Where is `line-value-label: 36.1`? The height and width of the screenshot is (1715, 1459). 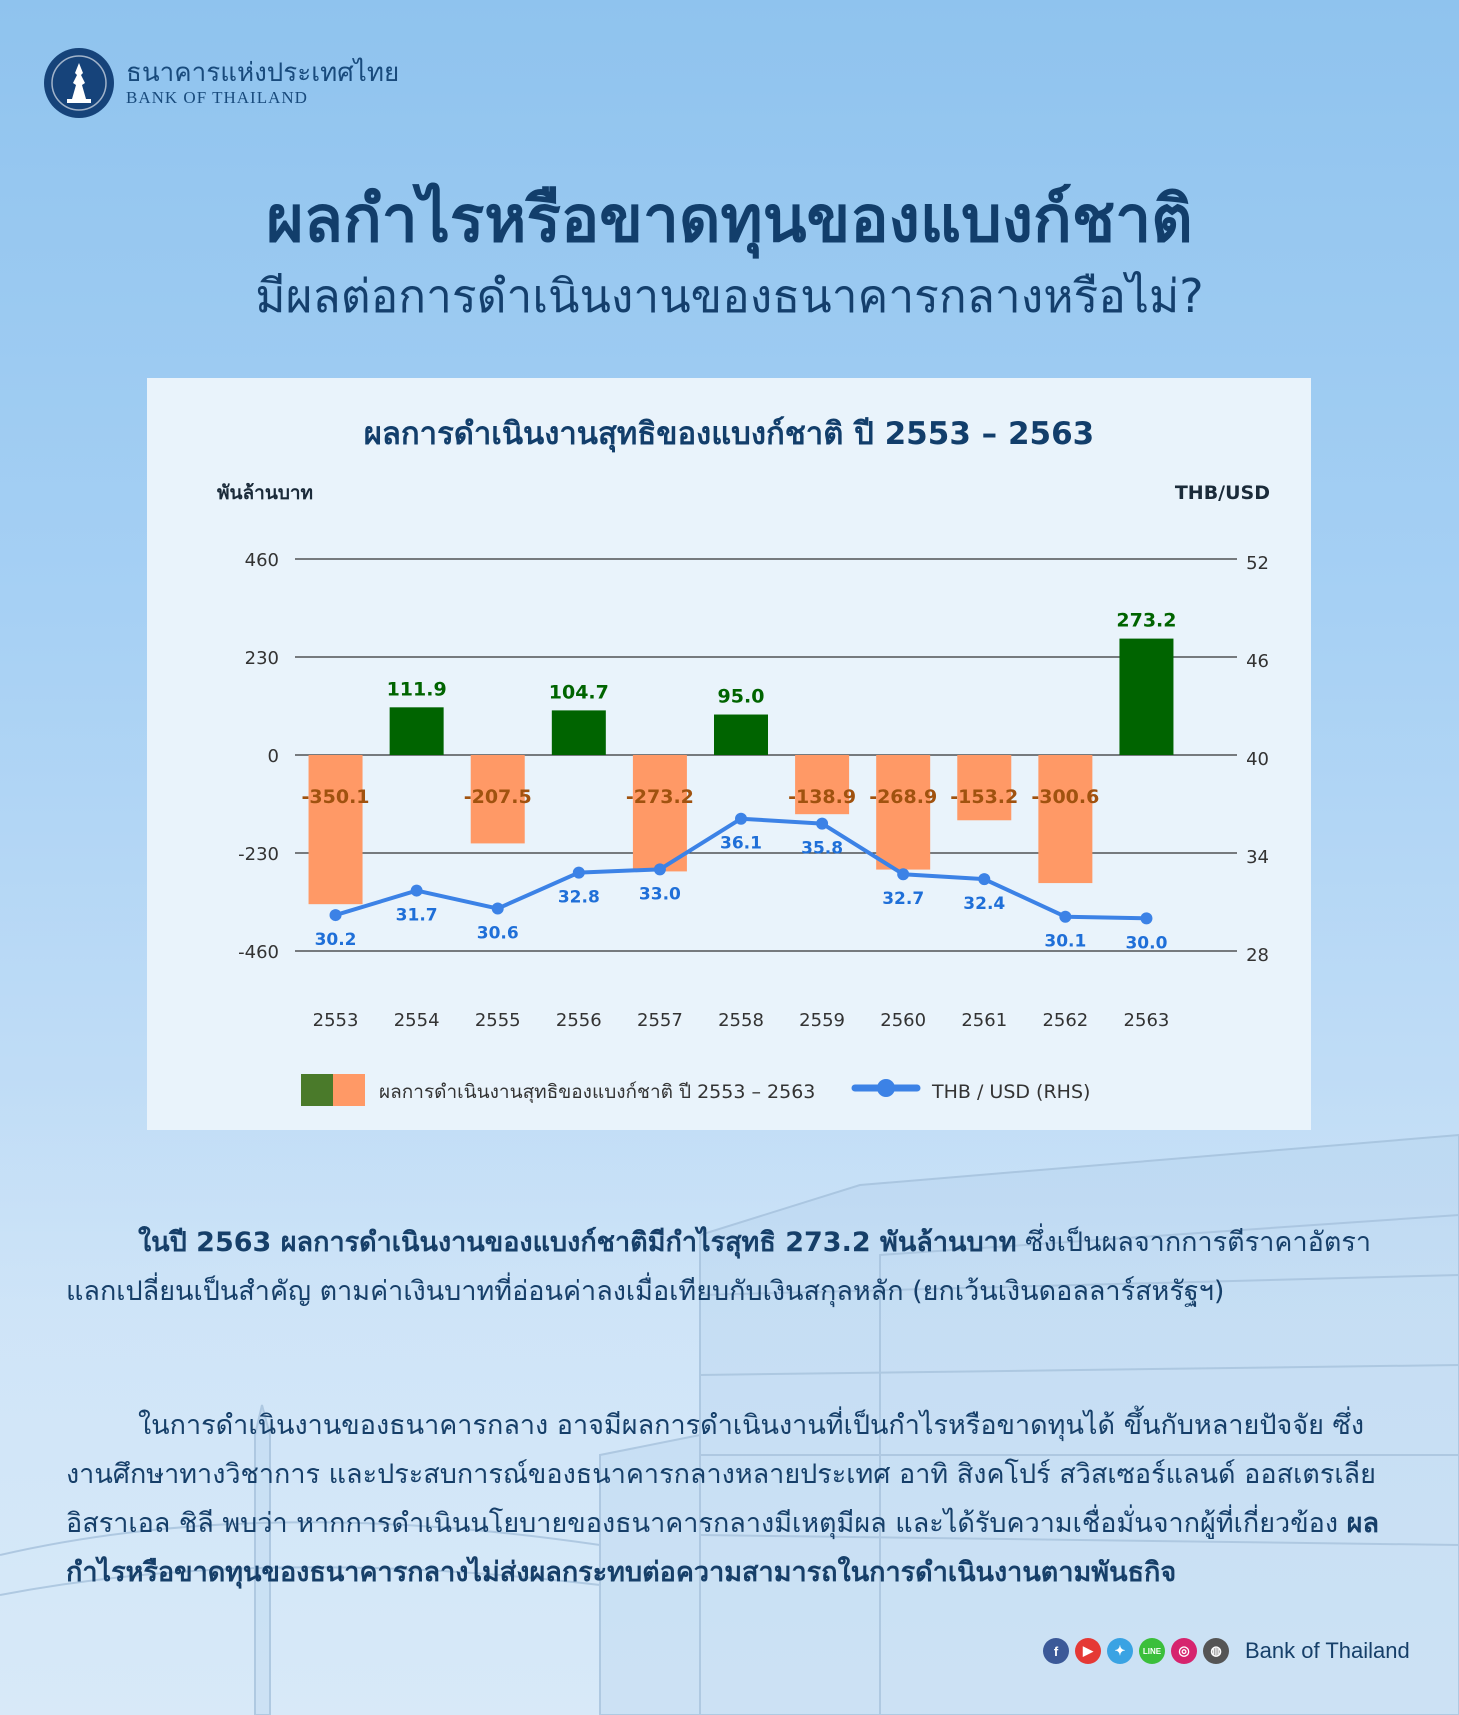
line-value-label: 36.1 is located at coordinates (741, 844).